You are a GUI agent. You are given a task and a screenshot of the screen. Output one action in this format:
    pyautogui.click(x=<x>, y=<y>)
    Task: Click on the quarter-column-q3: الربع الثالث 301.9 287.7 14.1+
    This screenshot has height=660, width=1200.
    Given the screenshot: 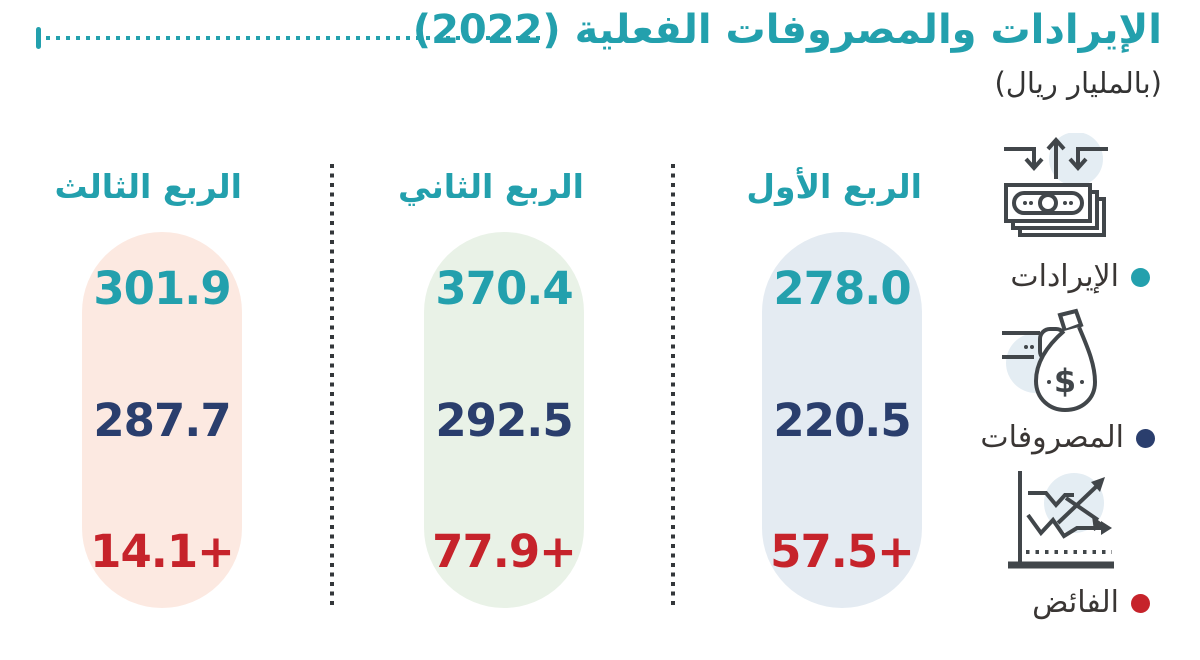 What is the action you would take?
    pyautogui.click(x=148, y=384)
    